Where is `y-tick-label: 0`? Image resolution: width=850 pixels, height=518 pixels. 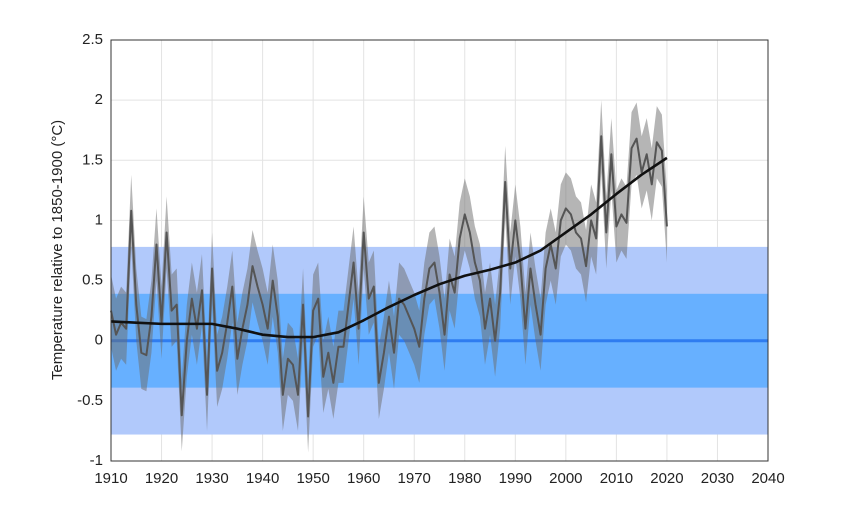 y-tick-label: 0 is located at coordinates (99, 340).